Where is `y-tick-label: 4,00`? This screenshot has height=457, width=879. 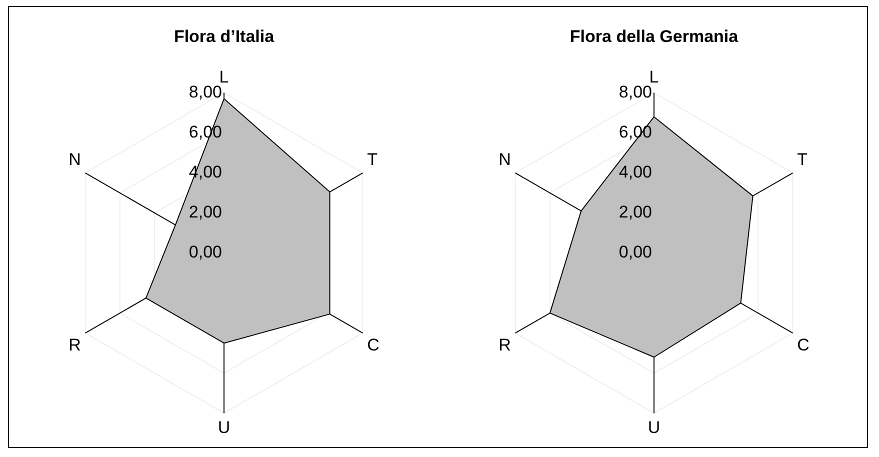
y-tick-label: 4,00 is located at coordinates (635, 172).